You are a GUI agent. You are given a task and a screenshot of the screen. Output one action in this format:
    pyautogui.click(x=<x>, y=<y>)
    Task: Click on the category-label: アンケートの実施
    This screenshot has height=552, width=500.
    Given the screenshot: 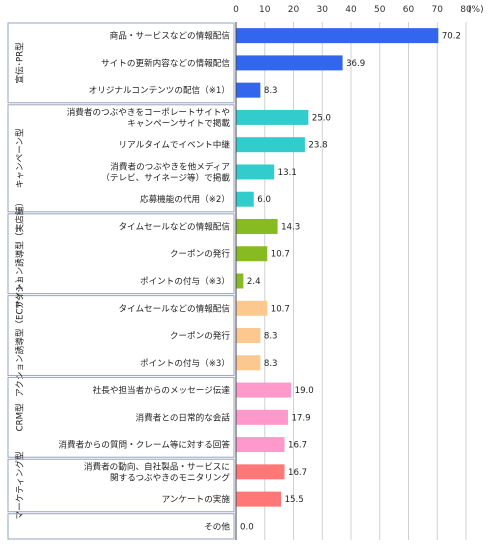 What is the action you would take?
    pyautogui.click(x=196, y=499)
    